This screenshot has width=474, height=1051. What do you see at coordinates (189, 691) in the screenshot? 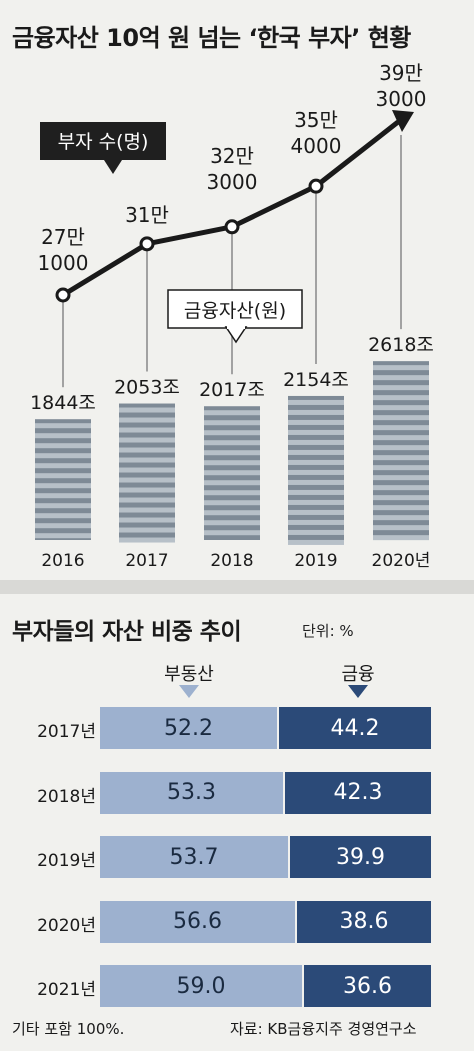
I see `real-estate-marker-icon` at bounding box center [189, 691].